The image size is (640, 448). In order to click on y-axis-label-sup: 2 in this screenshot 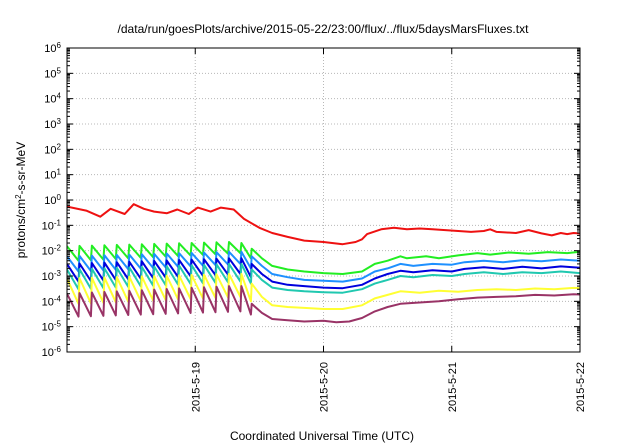, I will do `click(18, 196)`.